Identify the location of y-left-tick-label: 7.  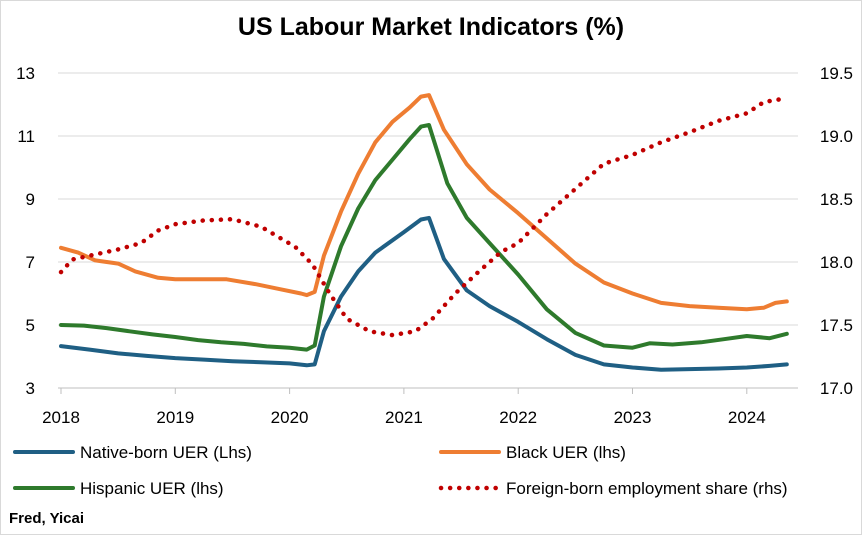
(30, 262).